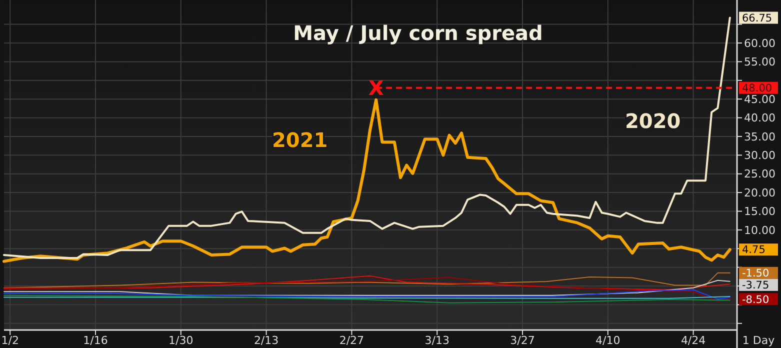 The image size is (781, 348). I want to click on x-tick-label: 4/10, so click(608, 340).